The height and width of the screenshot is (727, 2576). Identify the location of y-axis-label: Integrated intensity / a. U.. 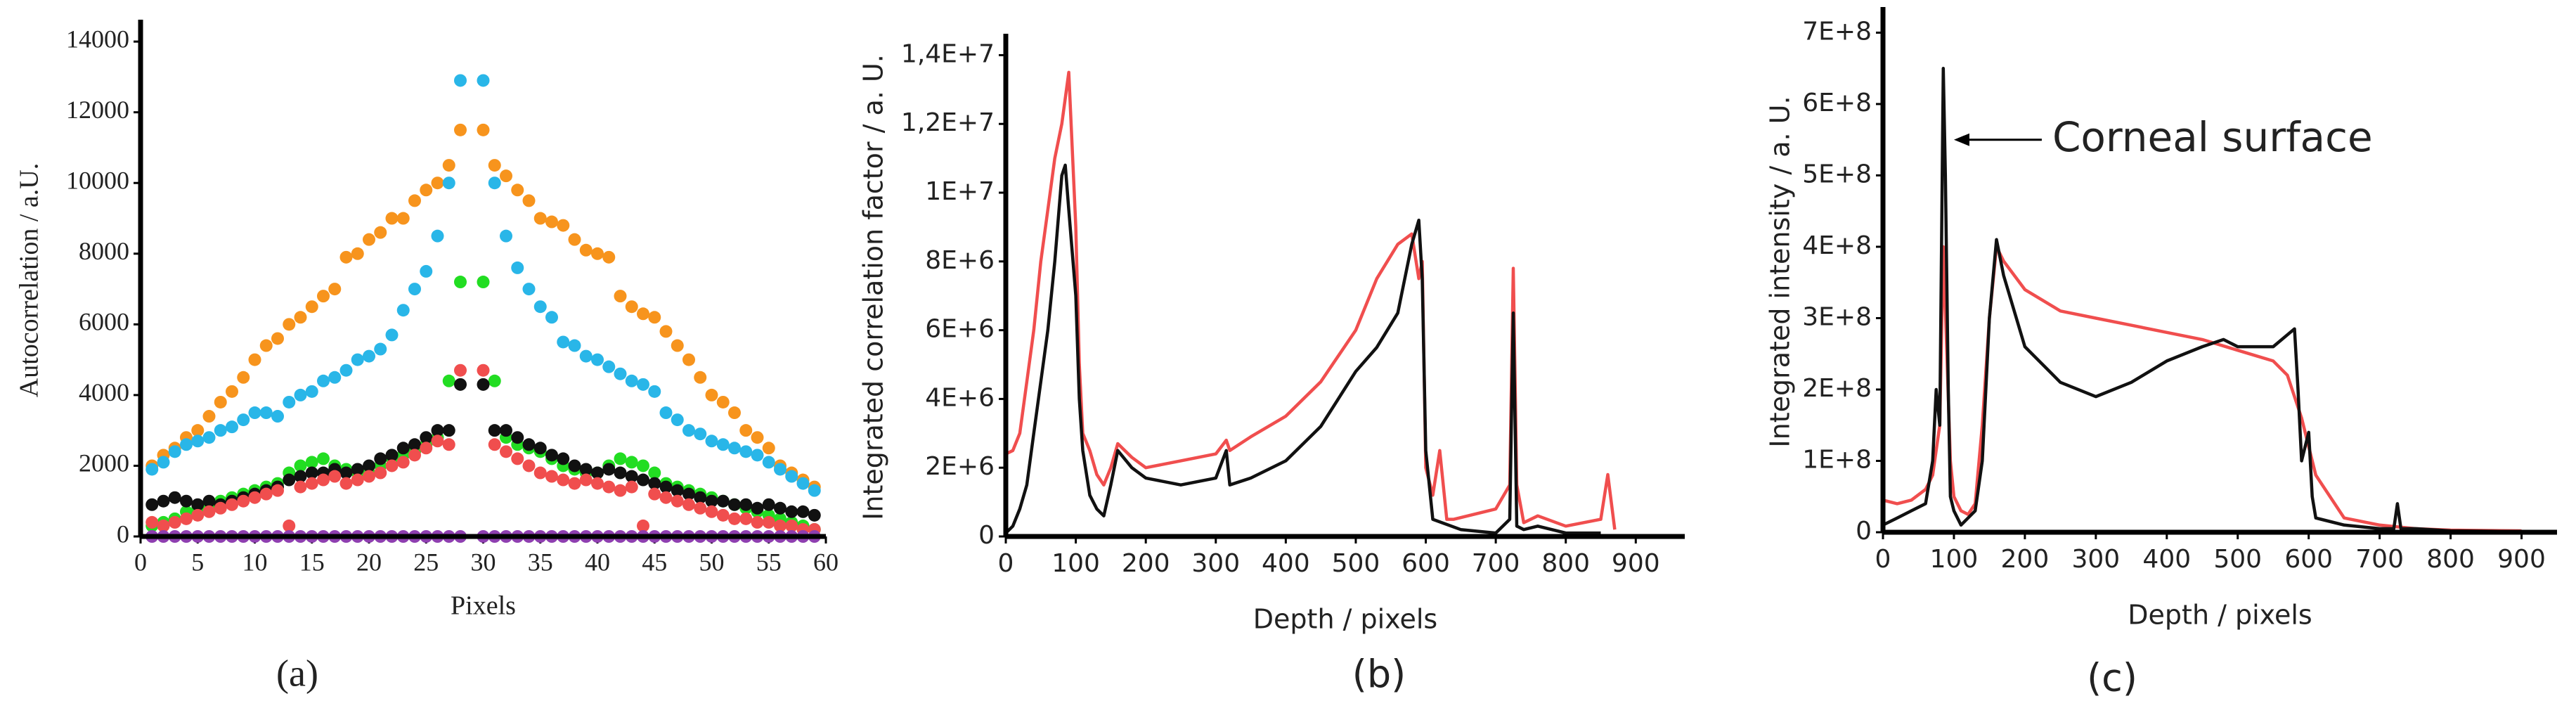
(1780, 271).